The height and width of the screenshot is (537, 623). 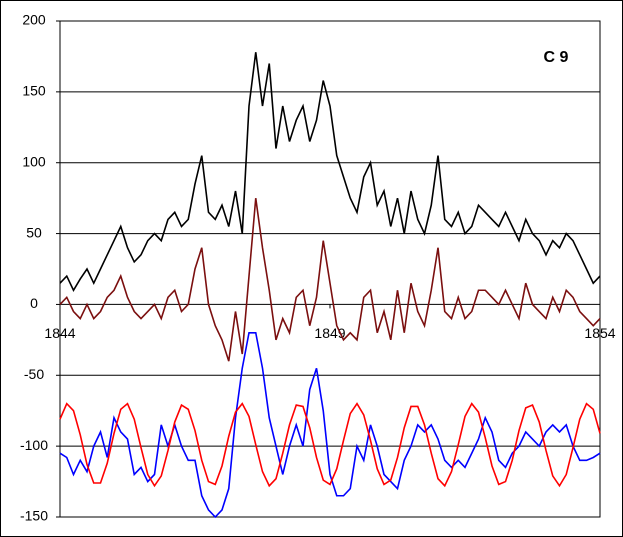 What do you see at coordinates (34, 303) in the screenshot?
I see `y-tick-label: 0` at bounding box center [34, 303].